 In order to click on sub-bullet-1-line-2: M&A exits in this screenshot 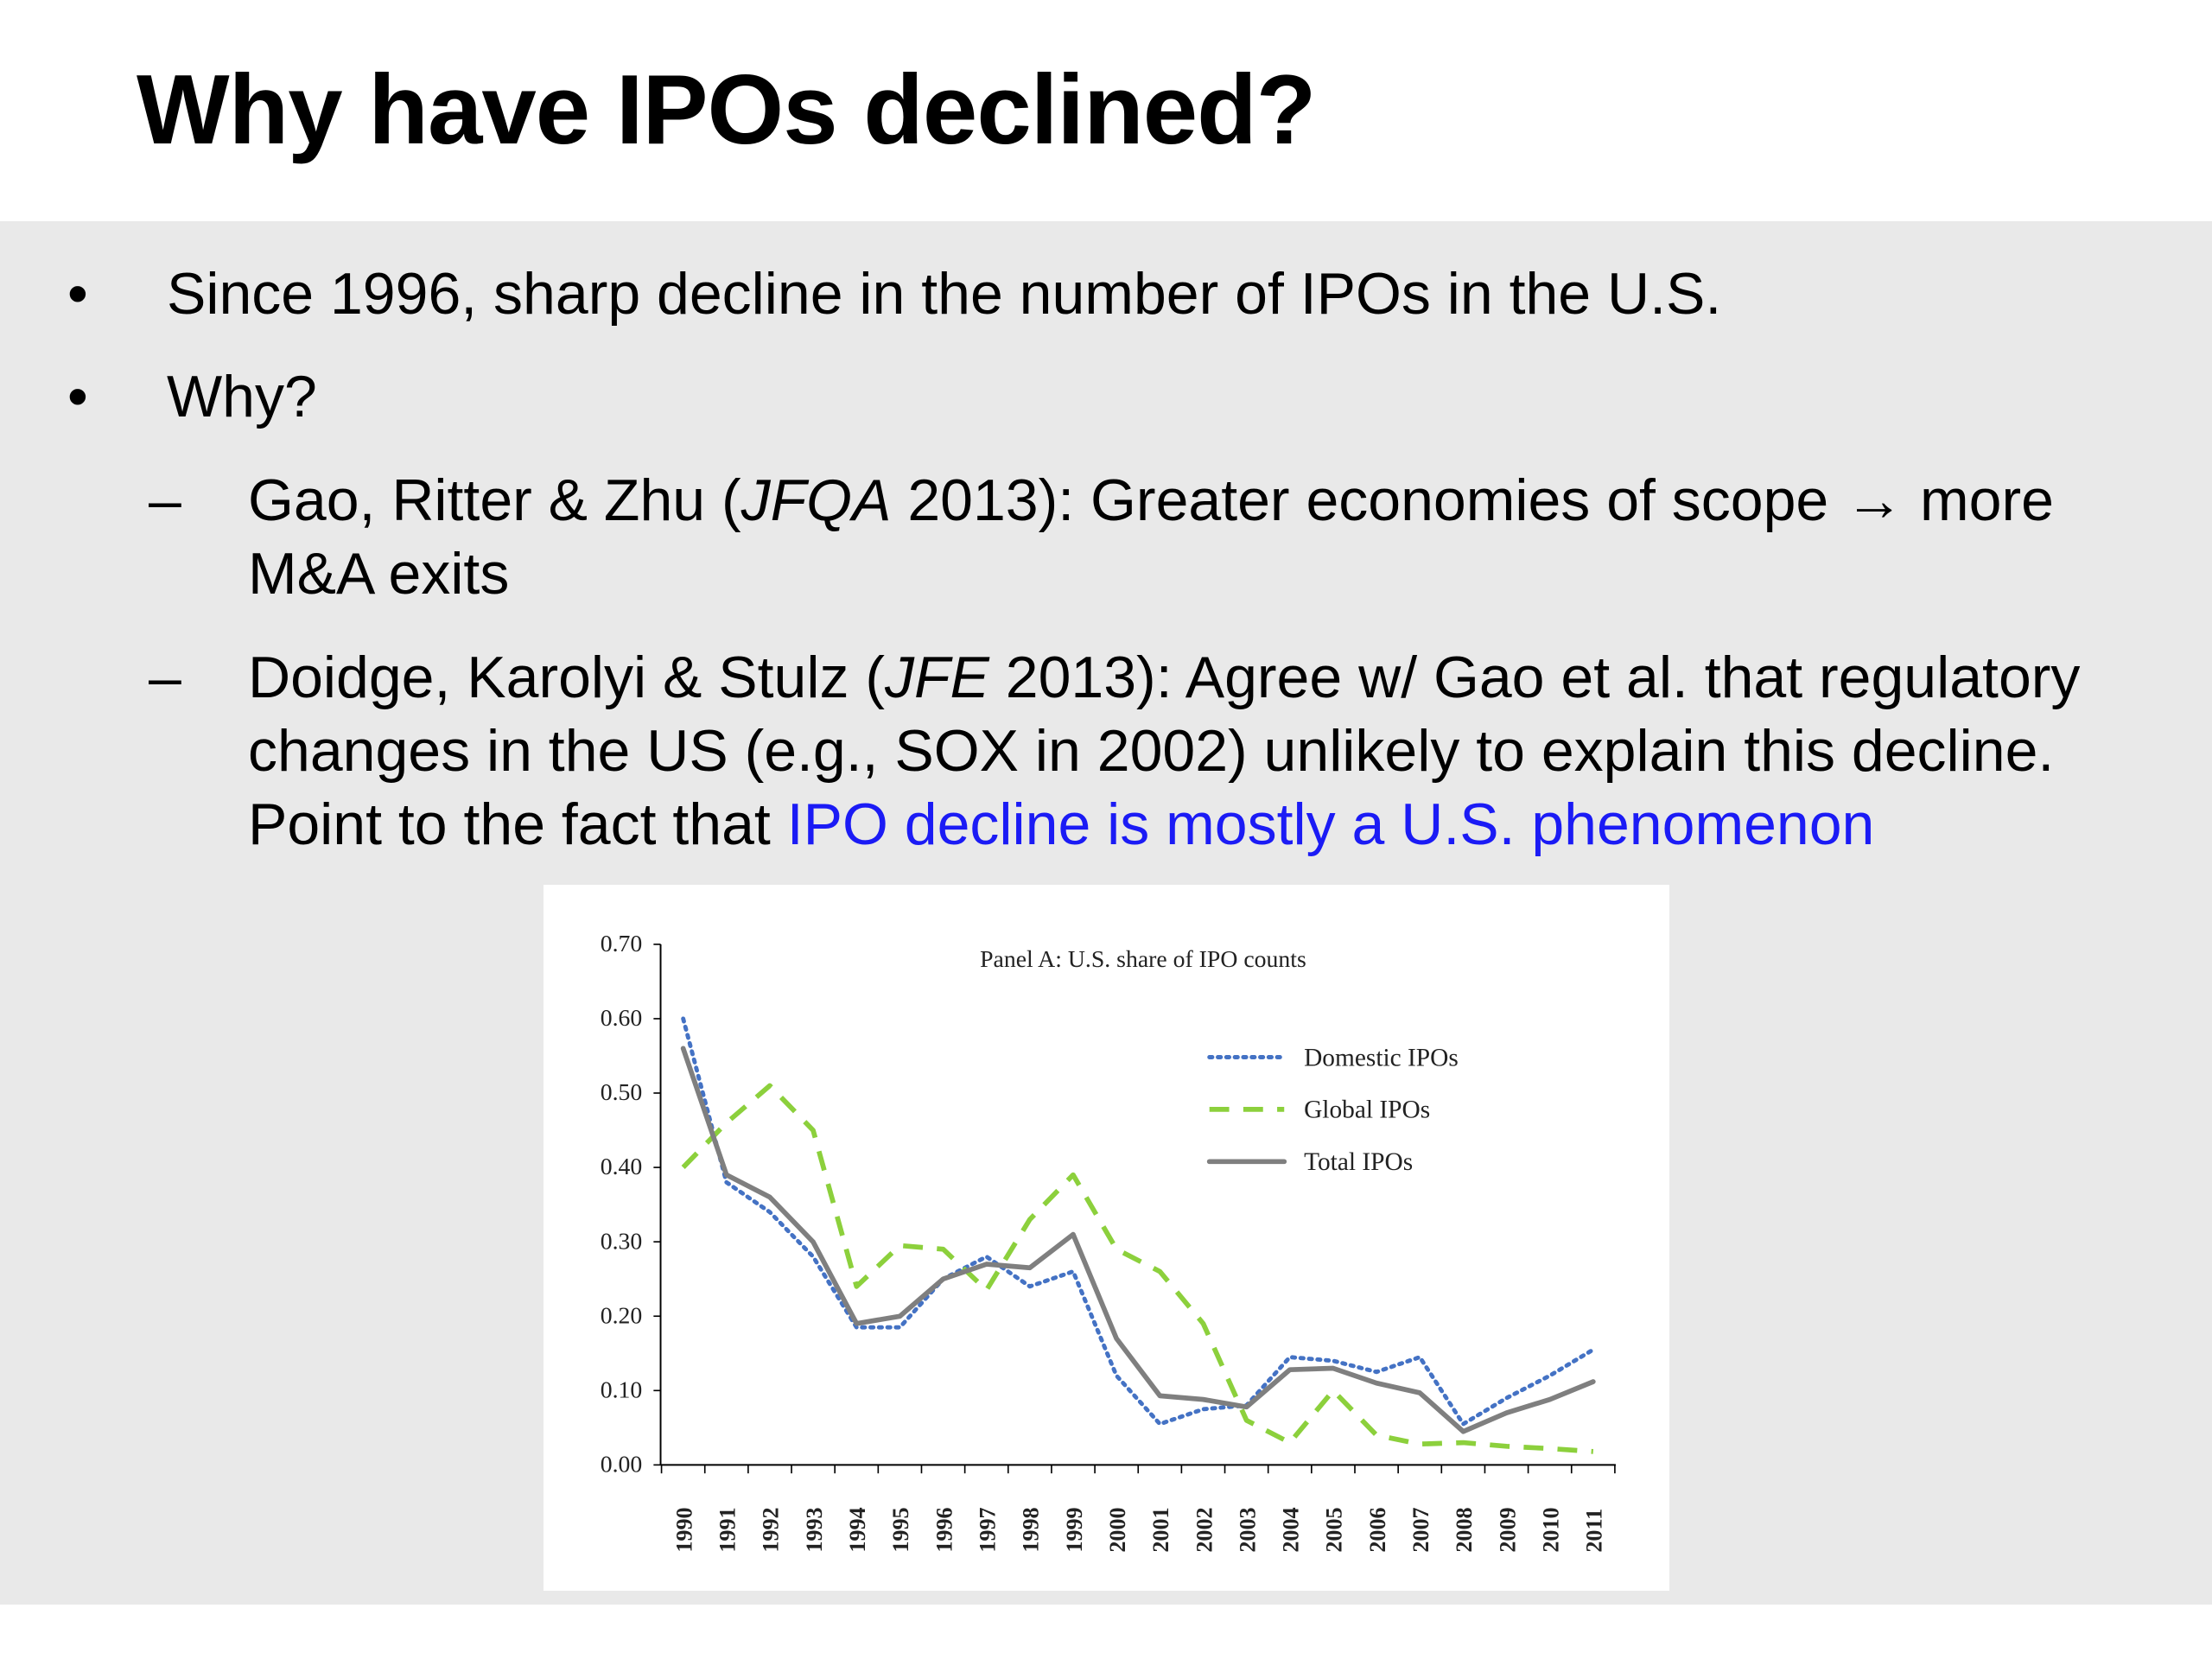, I will do `click(379, 574)`.